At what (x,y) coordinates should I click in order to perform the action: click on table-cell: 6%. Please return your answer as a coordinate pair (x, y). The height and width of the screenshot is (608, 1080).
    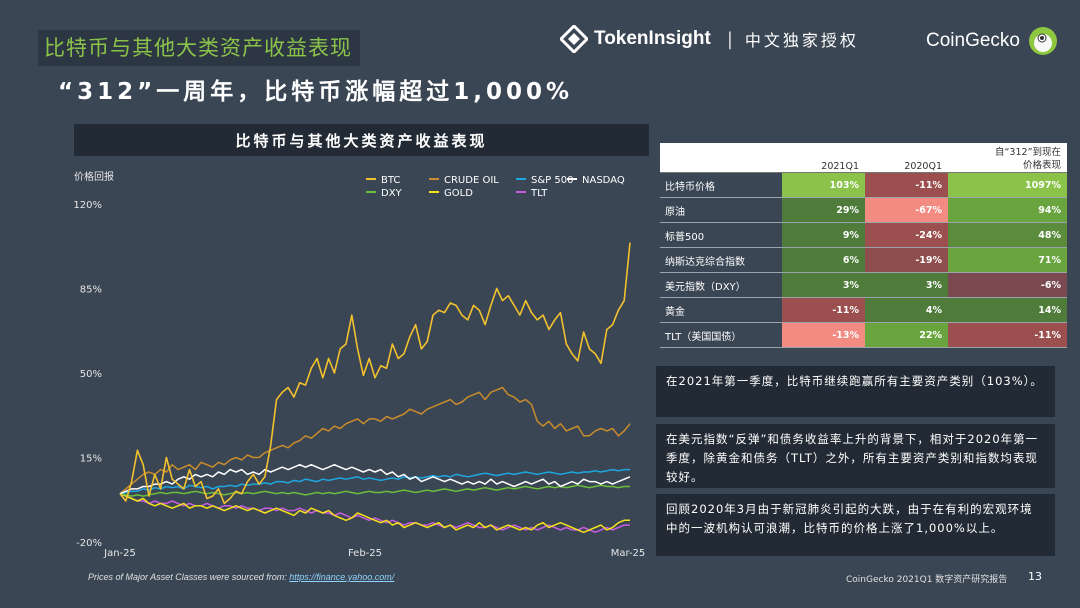
    Looking at the image, I should click on (823, 260).